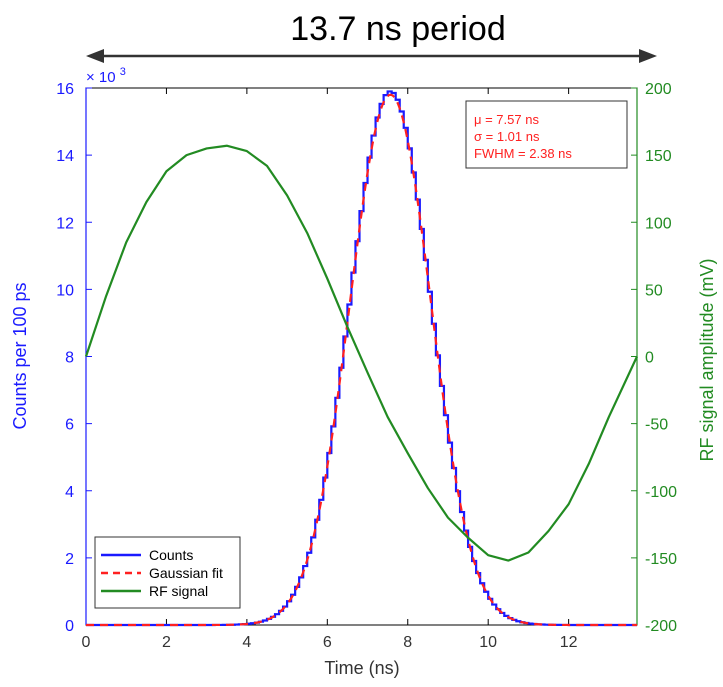 This screenshot has height=687, width=723. Describe the element at coordinates (65, 156) in the screenshot. I see `y-left-tick-label: 14` at that location.